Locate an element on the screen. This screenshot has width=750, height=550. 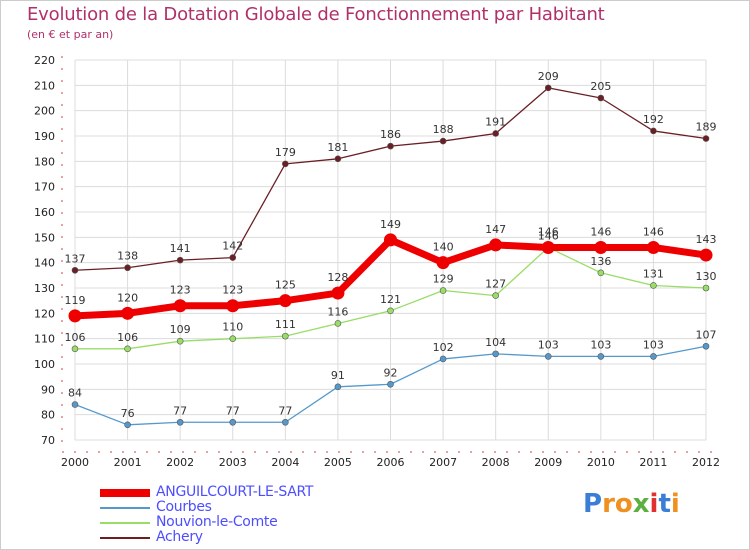
legend-item: ANGUILCOURT-LE-SART is located at coordinates (206, 492).